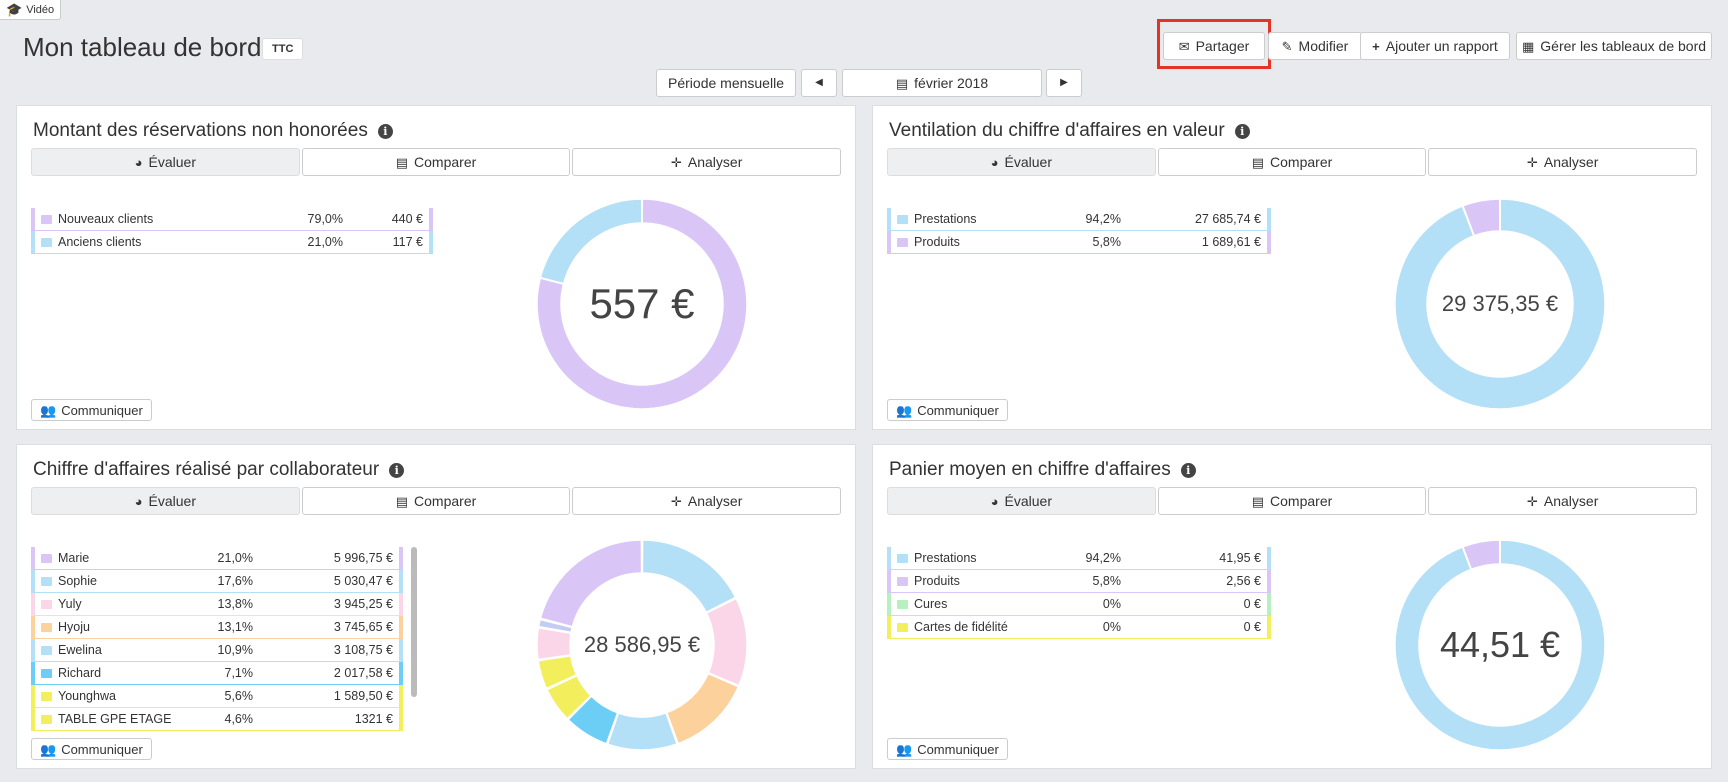 The height and width of the screenshot is (782, 1728). I want to click on legend-row: Prestations 94,2% 27 685,74 €, so click(1079, 219).